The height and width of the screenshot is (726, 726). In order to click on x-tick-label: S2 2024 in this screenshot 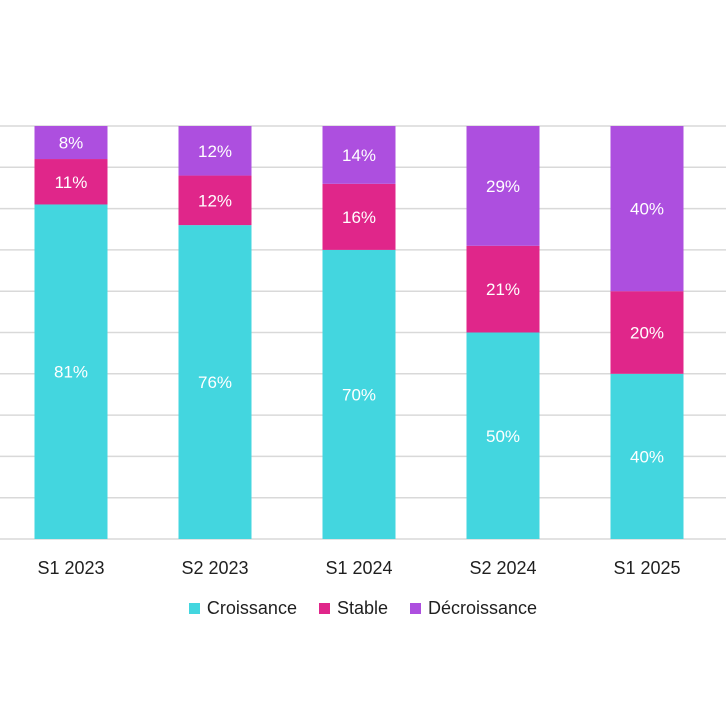, I will do `click(502, 568)`.